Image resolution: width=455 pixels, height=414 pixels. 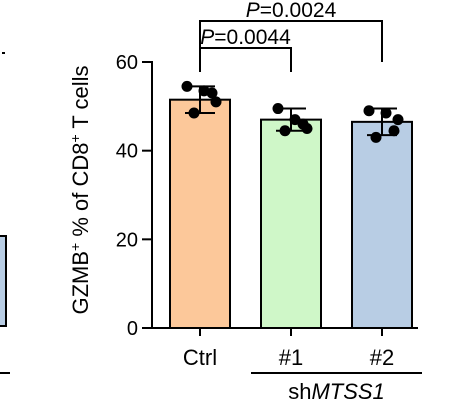 I want to click on y-tick-label: 60, so click(x=127, y=63).